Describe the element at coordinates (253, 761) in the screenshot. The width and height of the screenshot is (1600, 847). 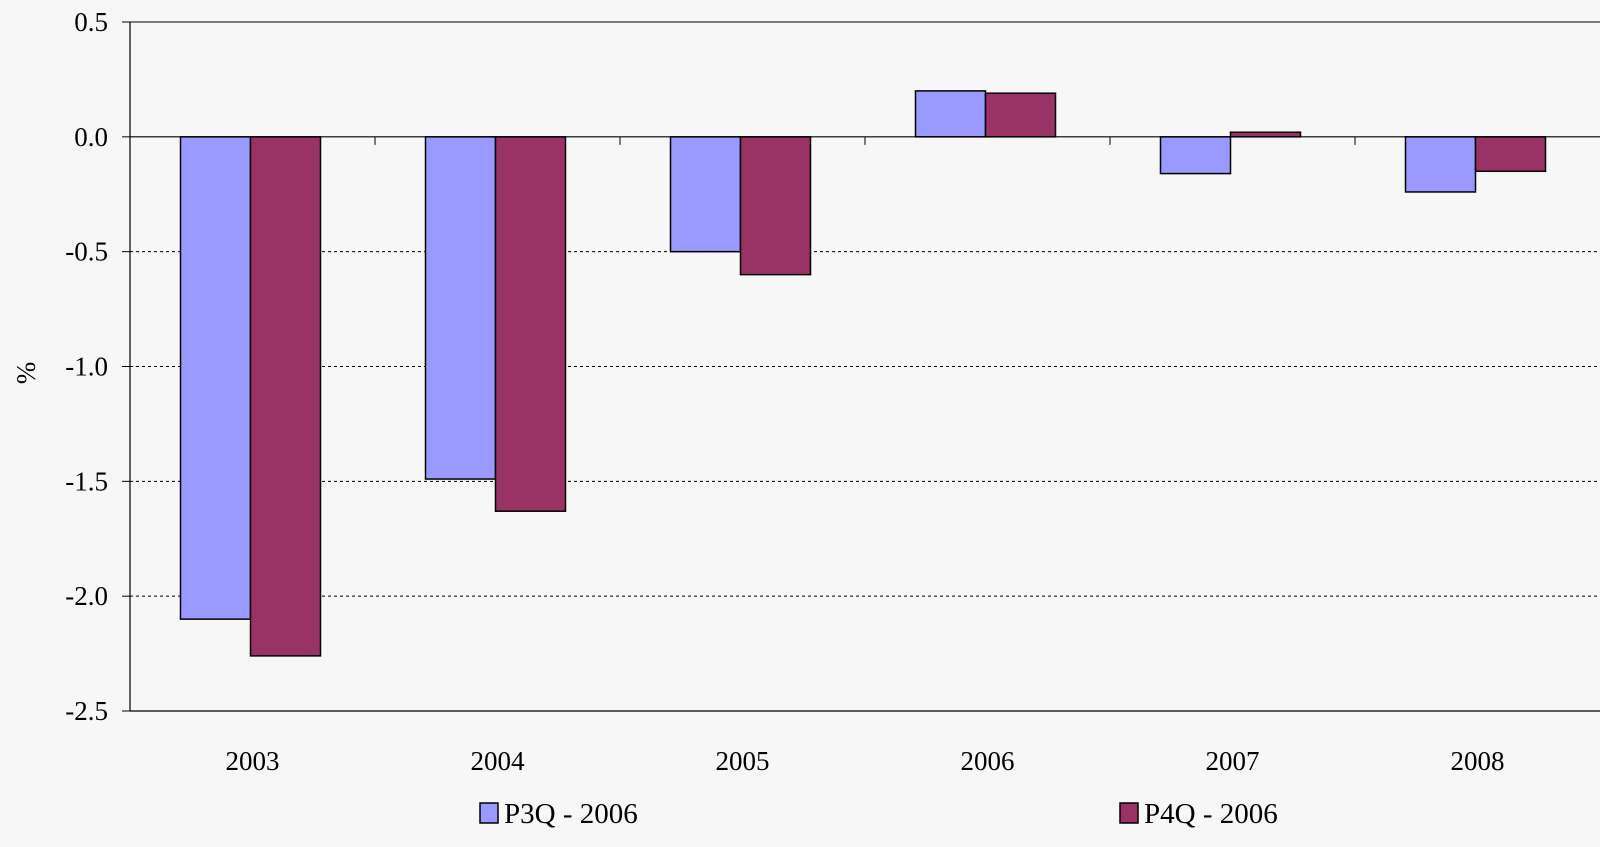
I see `x-tick-label: 2003` at that location.